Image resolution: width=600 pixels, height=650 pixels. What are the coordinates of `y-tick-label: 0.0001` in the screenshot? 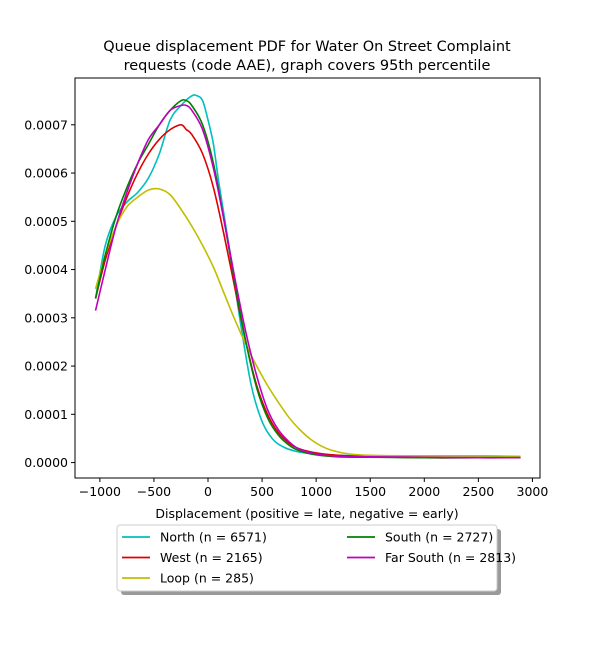 It's located at (46, 414).